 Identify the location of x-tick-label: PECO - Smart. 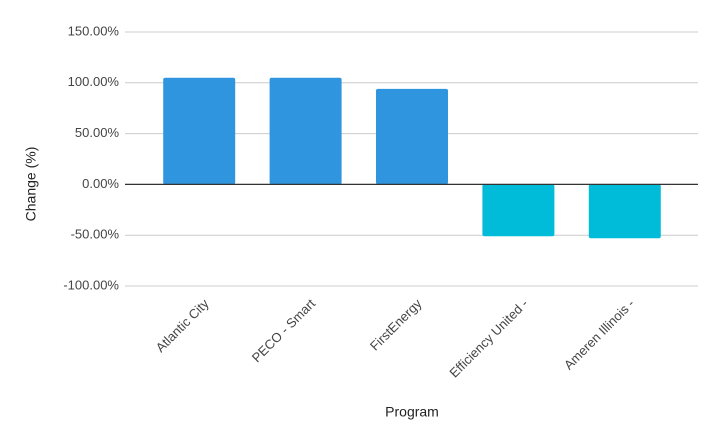
(284, 331).